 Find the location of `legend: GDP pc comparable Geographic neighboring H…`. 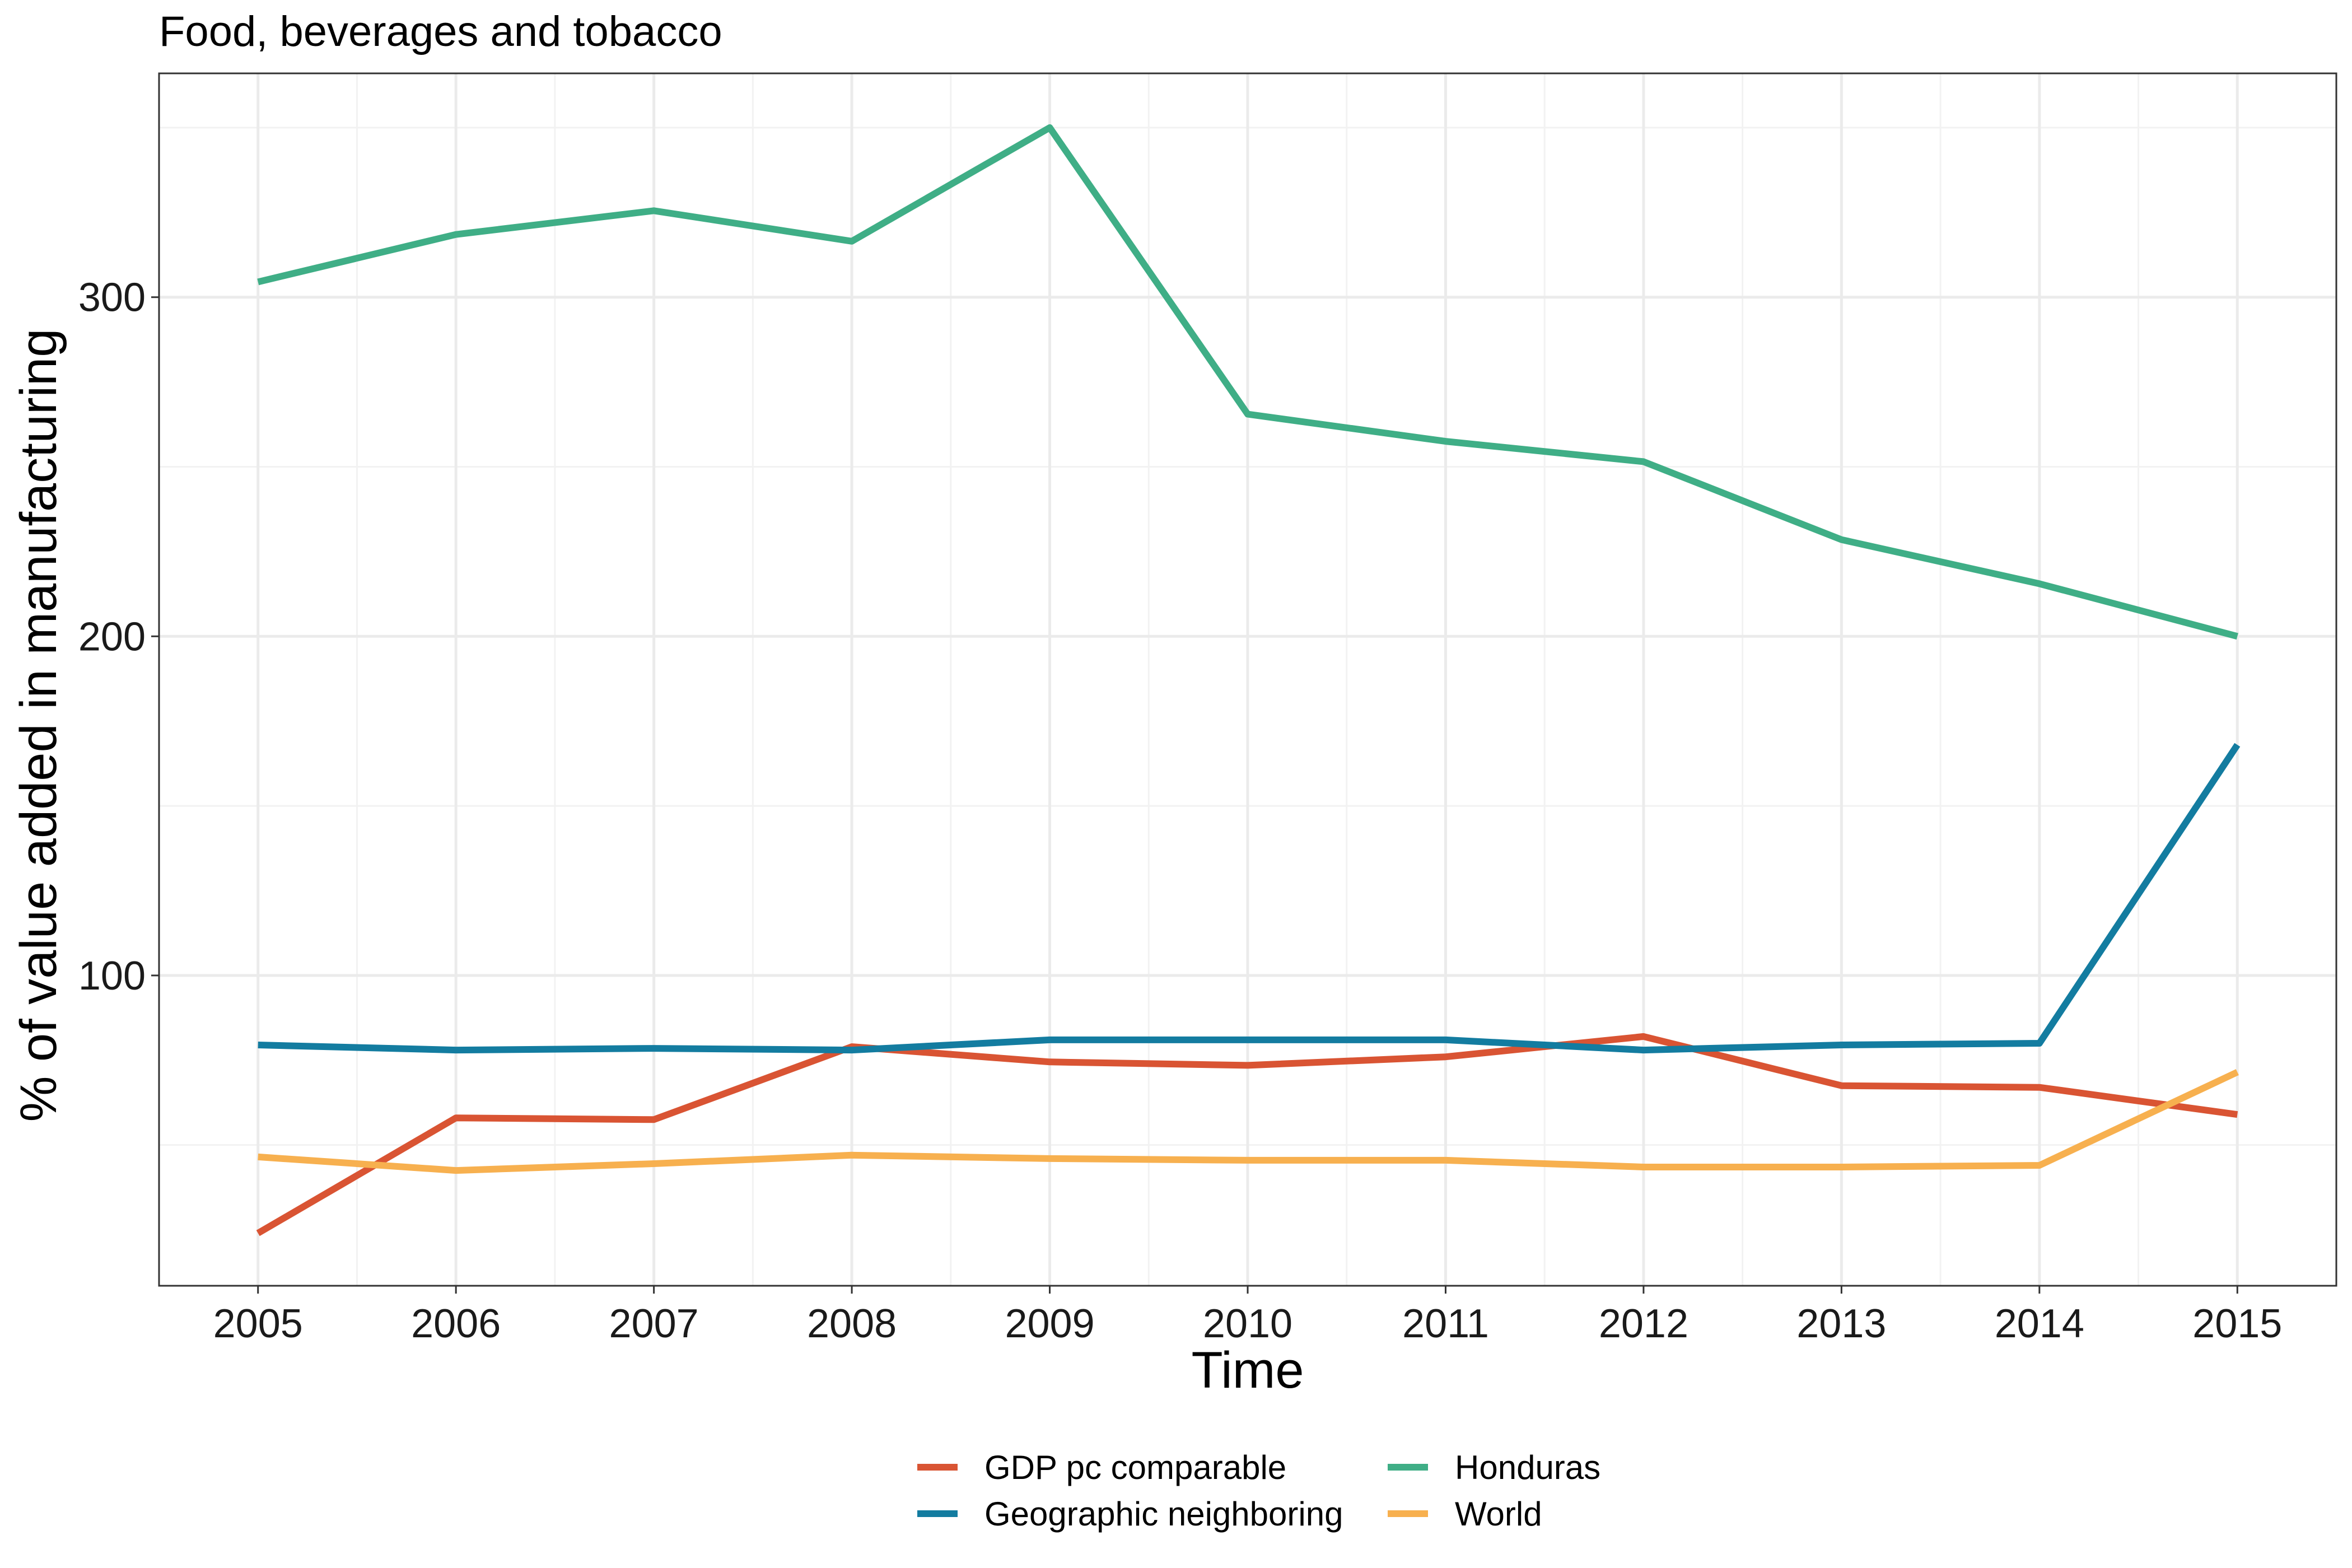

legend: GDP pc comparable Geographic neighboring H… is located at coordinates (1259, 1491).